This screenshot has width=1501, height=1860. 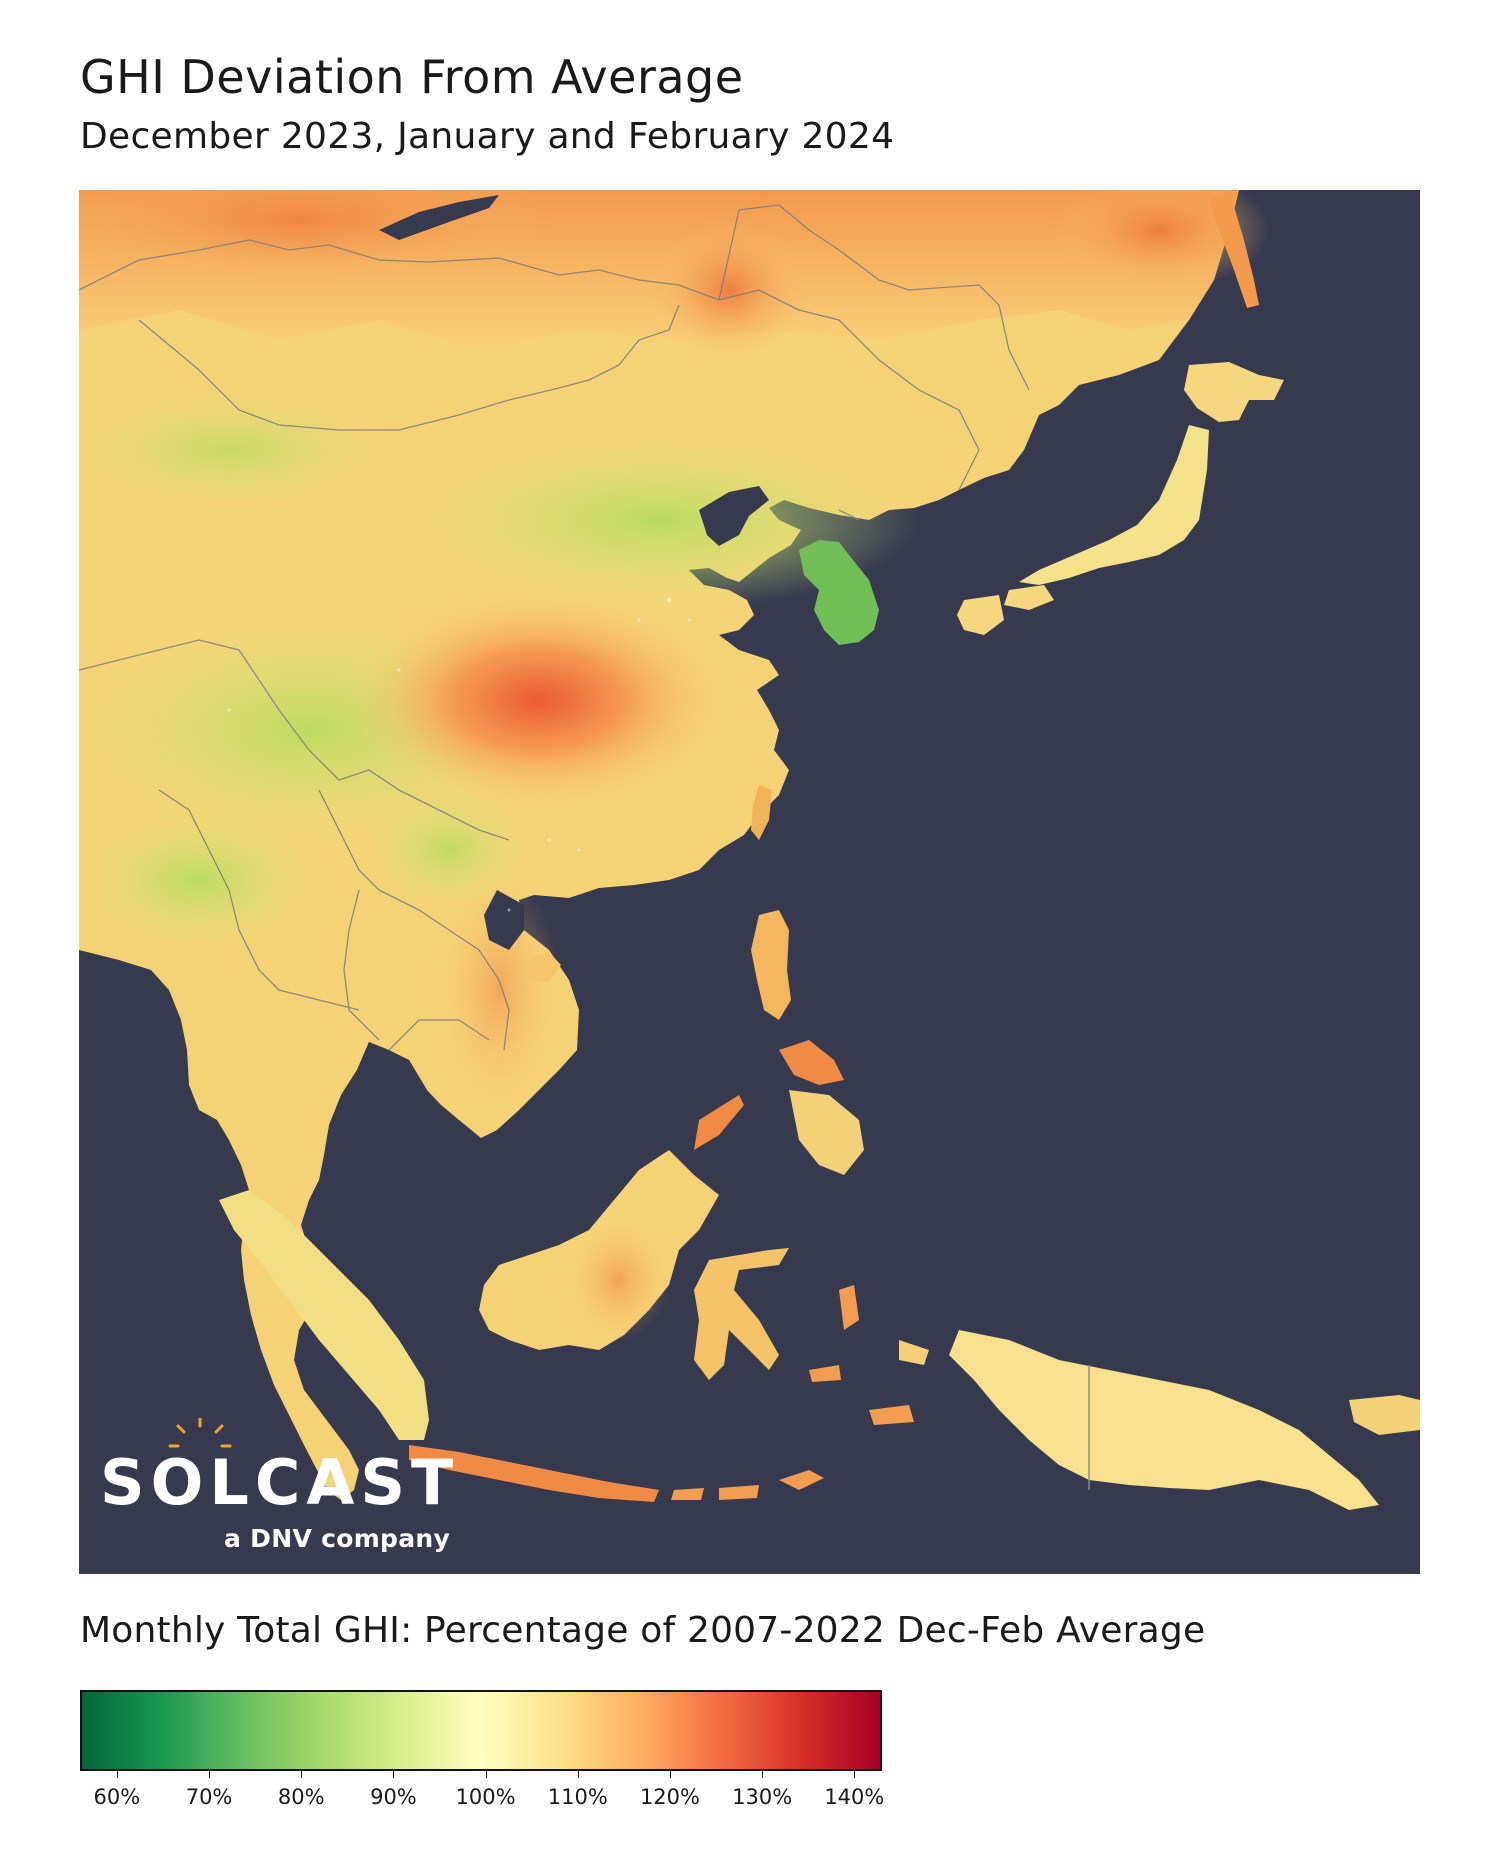 I want to click on tick-label-text: 80%, so click(x=301, y=1797).